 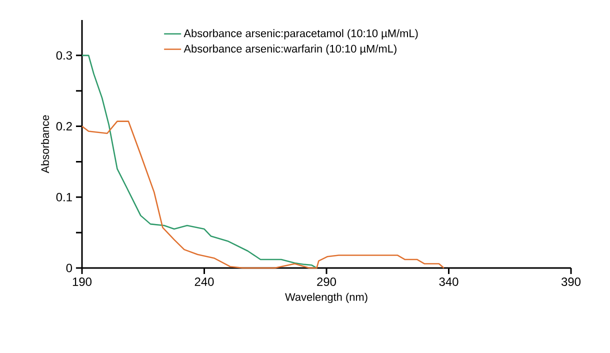 I want to click on y-tick-label: 0.2, so click(x=64, y=126).